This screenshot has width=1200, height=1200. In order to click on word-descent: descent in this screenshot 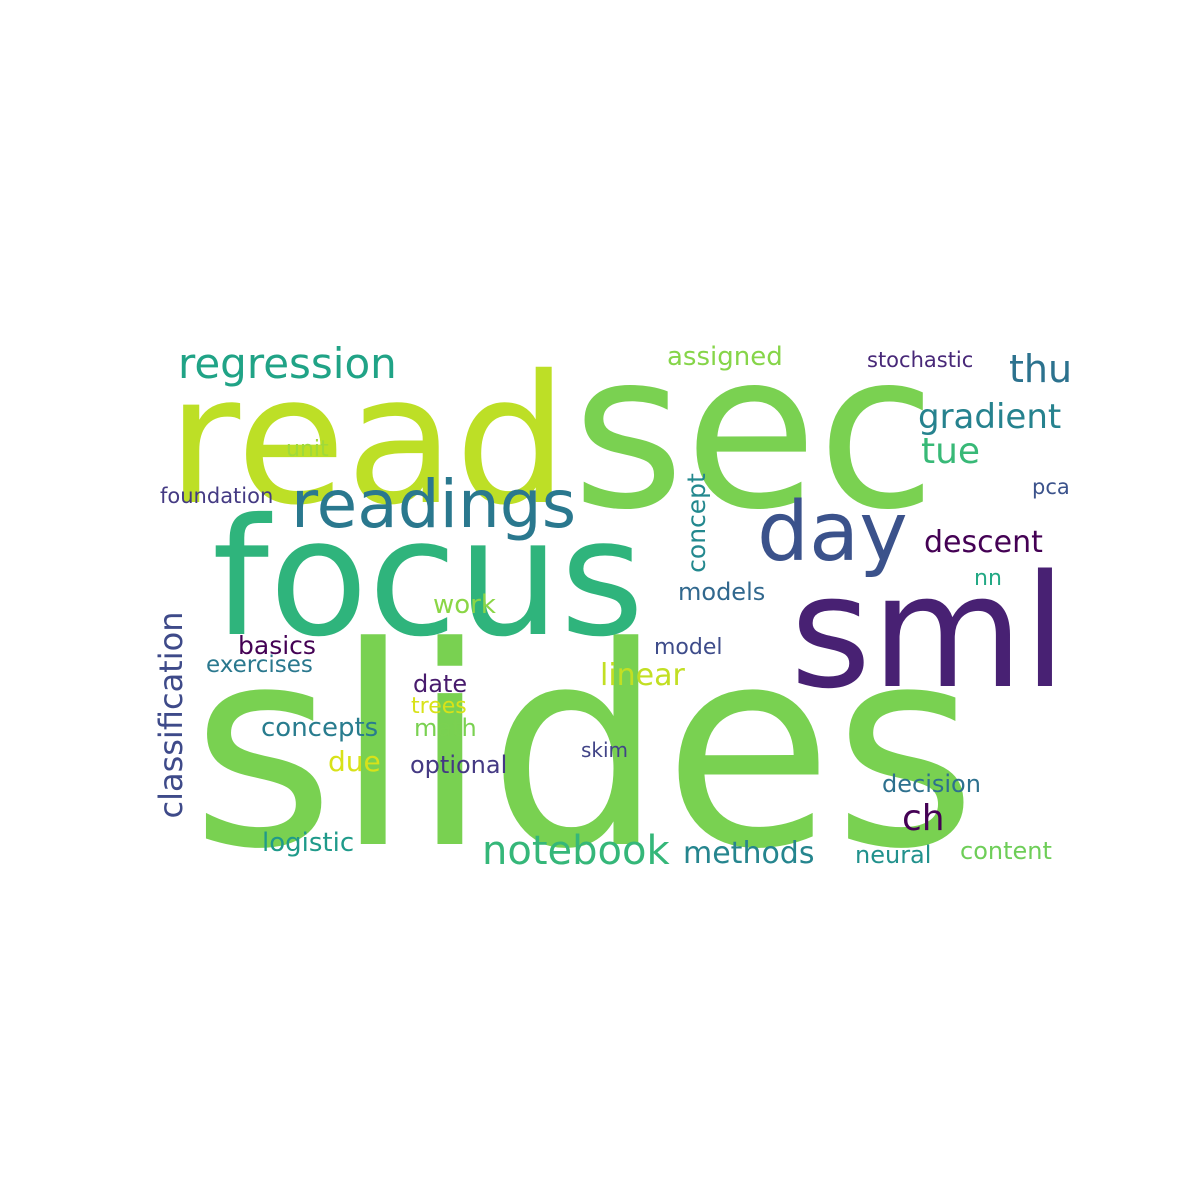, I will do `click(983, 542)`.